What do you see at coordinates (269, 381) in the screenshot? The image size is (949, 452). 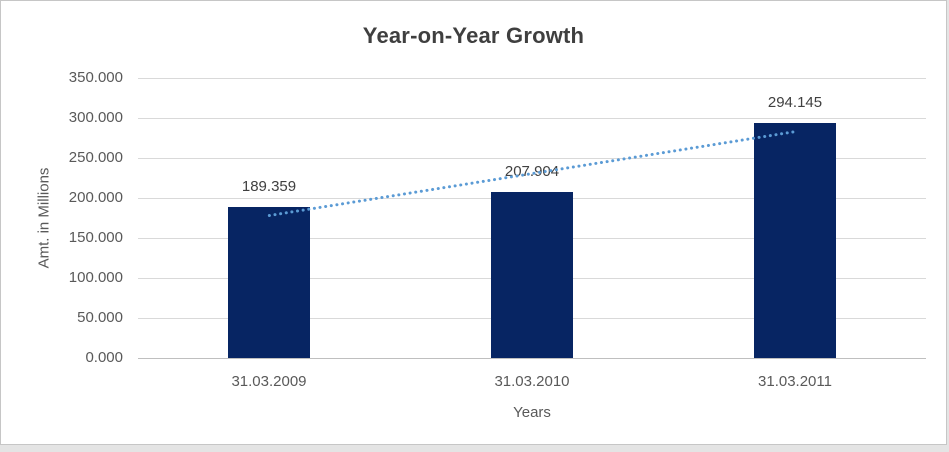 I see `x-tick-label: 31.03.2009` at bounding box center [269, 381].